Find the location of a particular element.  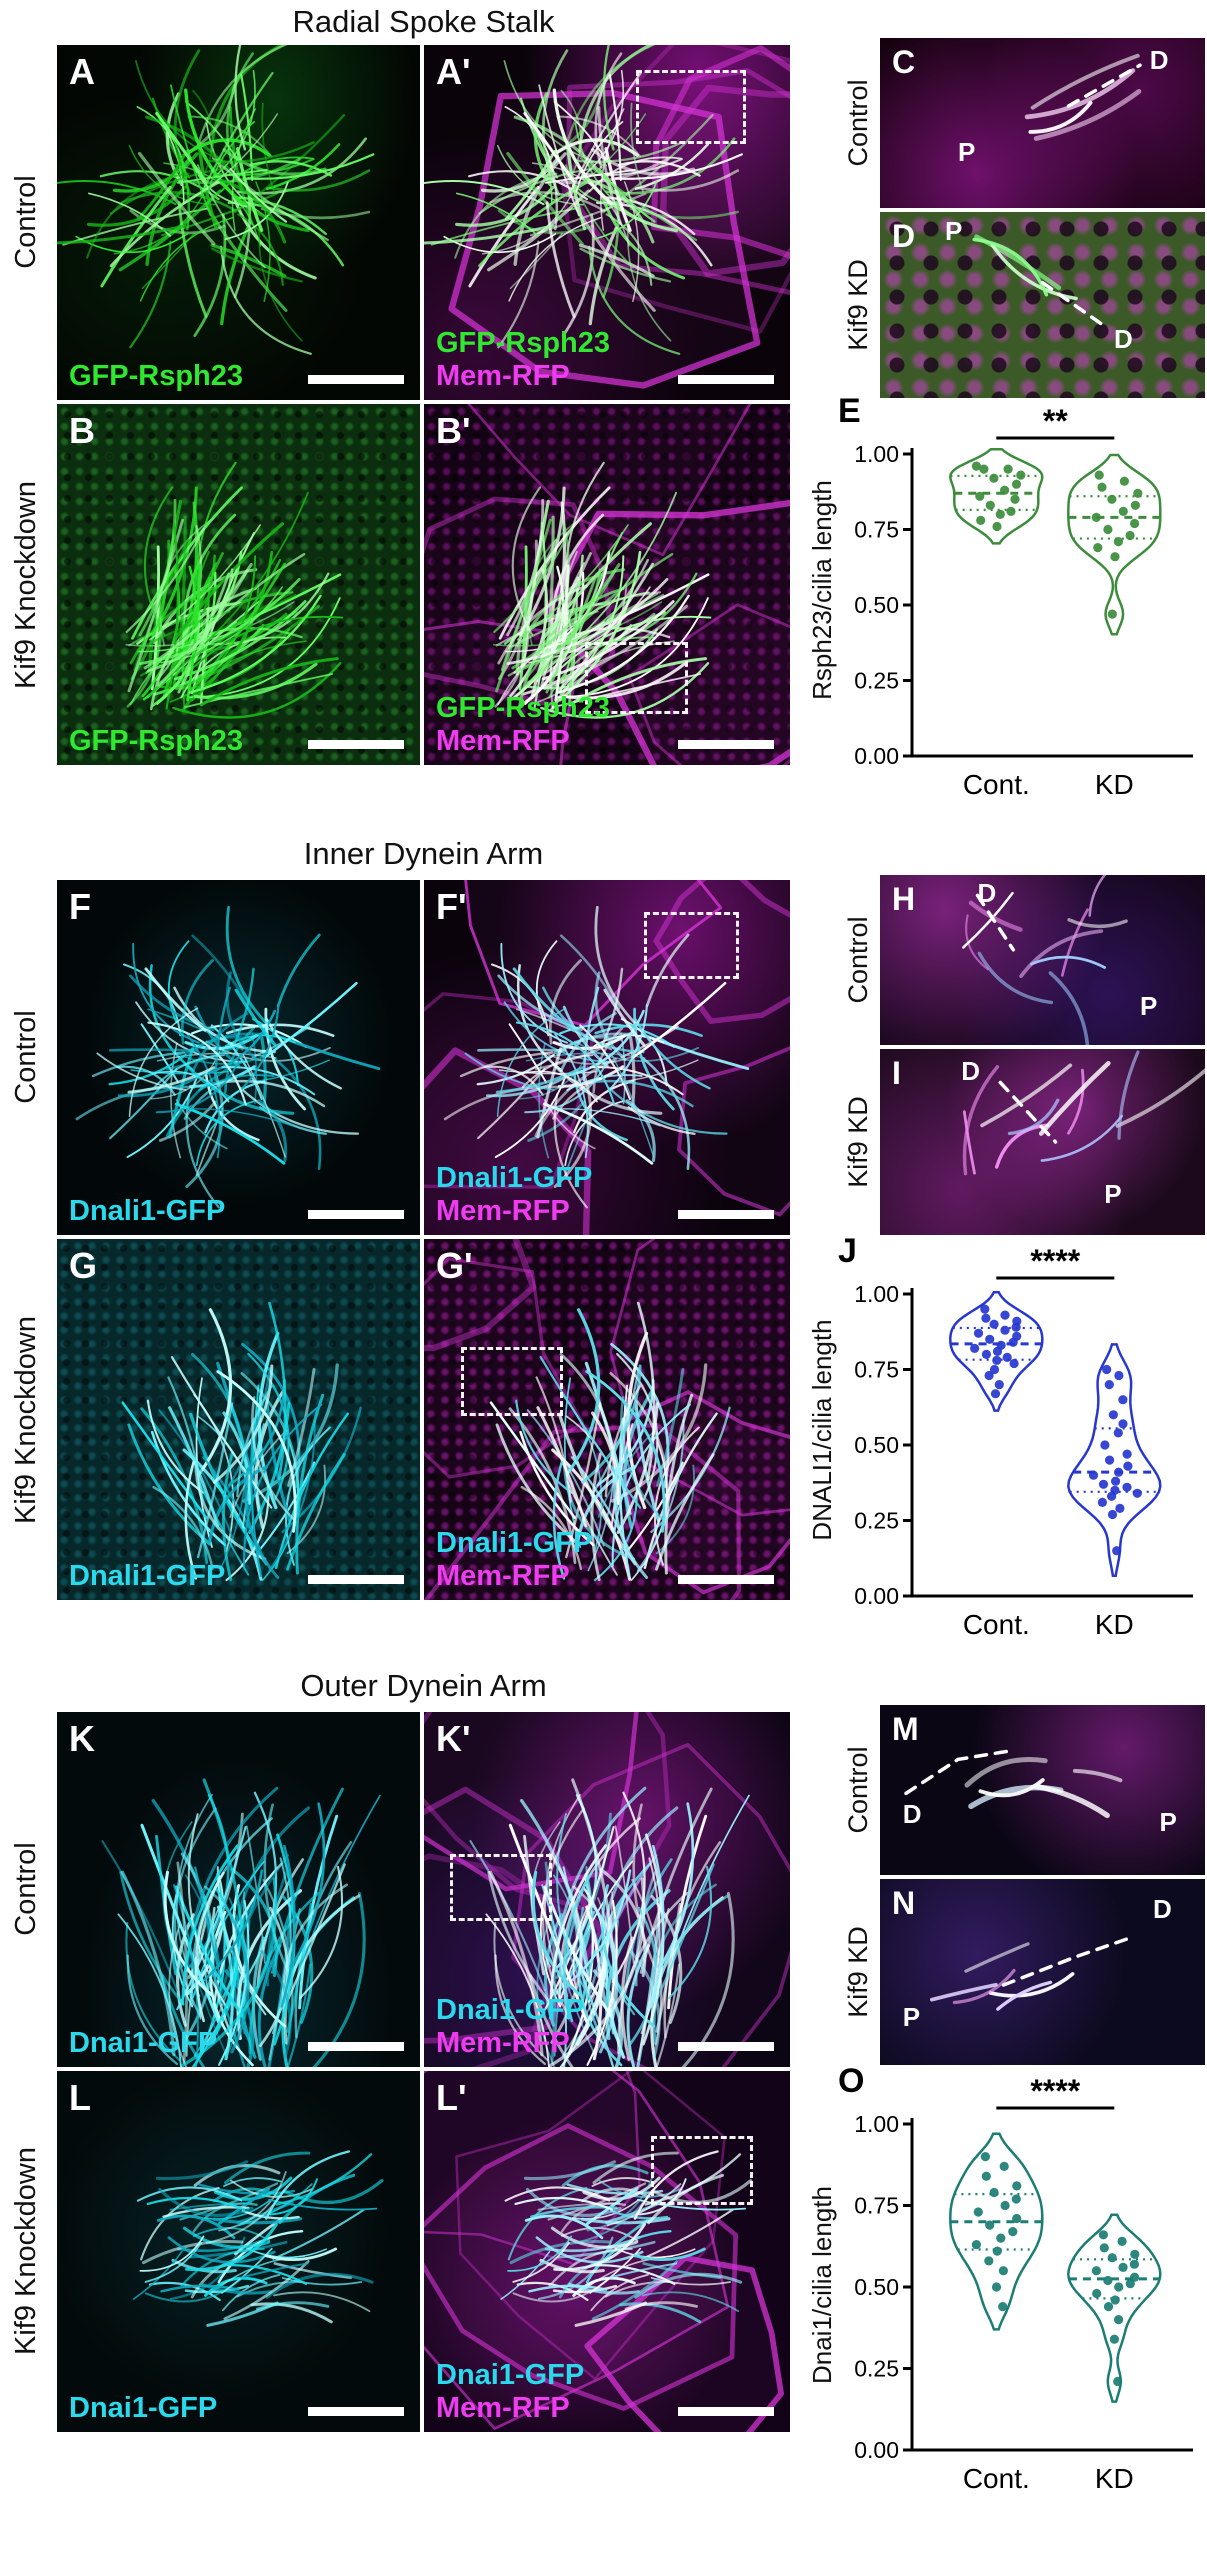

panel-letter: B is located at coordinates (82, 430).